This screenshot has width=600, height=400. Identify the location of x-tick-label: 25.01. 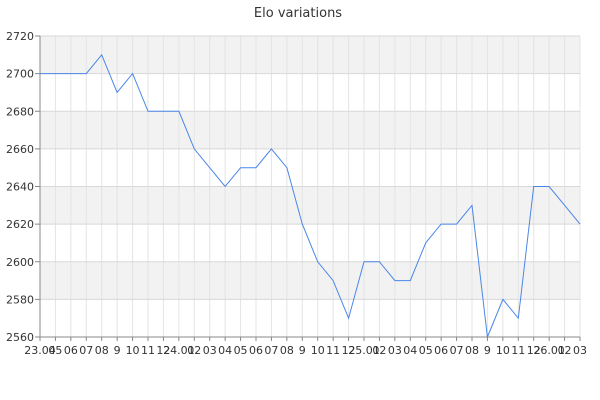
(364, 350).